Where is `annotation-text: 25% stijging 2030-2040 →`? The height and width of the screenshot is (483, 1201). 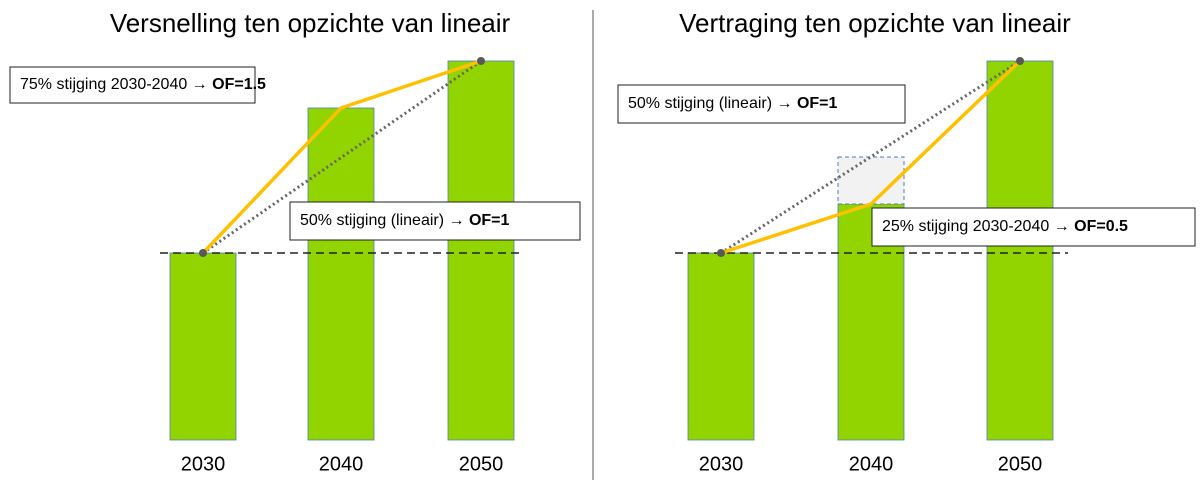
annotation-text: 25% stijging 2030-2040 → is located at coordinates (978, 226).